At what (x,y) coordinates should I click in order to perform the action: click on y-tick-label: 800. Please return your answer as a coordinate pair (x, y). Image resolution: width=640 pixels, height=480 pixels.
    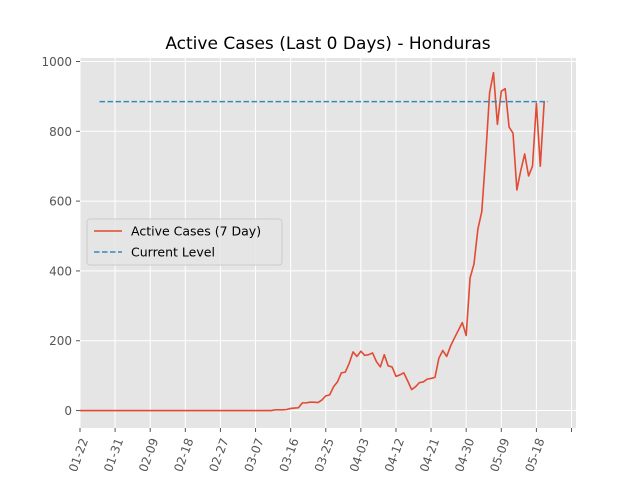
    Looking at the image, I should click on (60, 132).